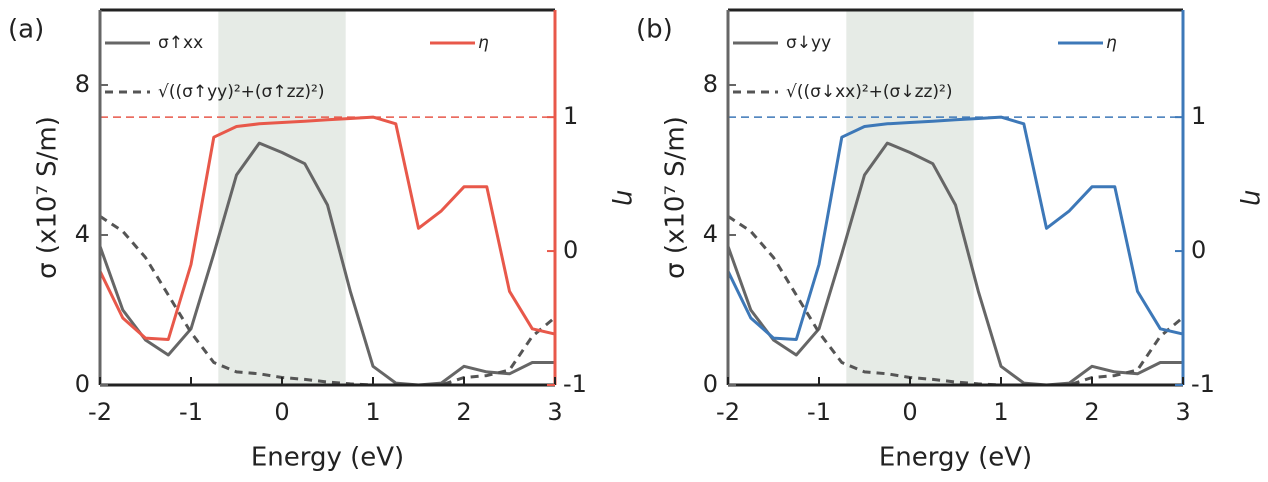 The image size is (1268, 482). What do you see at coordinates (241, 92) in the screenshot?
I see `legend-label: √((σ↑yy)²+(σ↑zz)²)` at bounding box center [241, 92].